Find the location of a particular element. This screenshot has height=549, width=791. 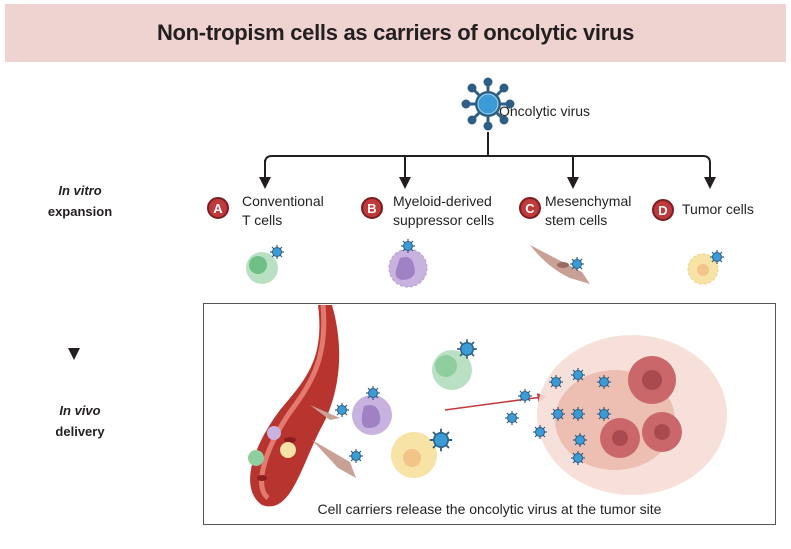

oncolytic-virus-icon is located at coordinates (488, 104).